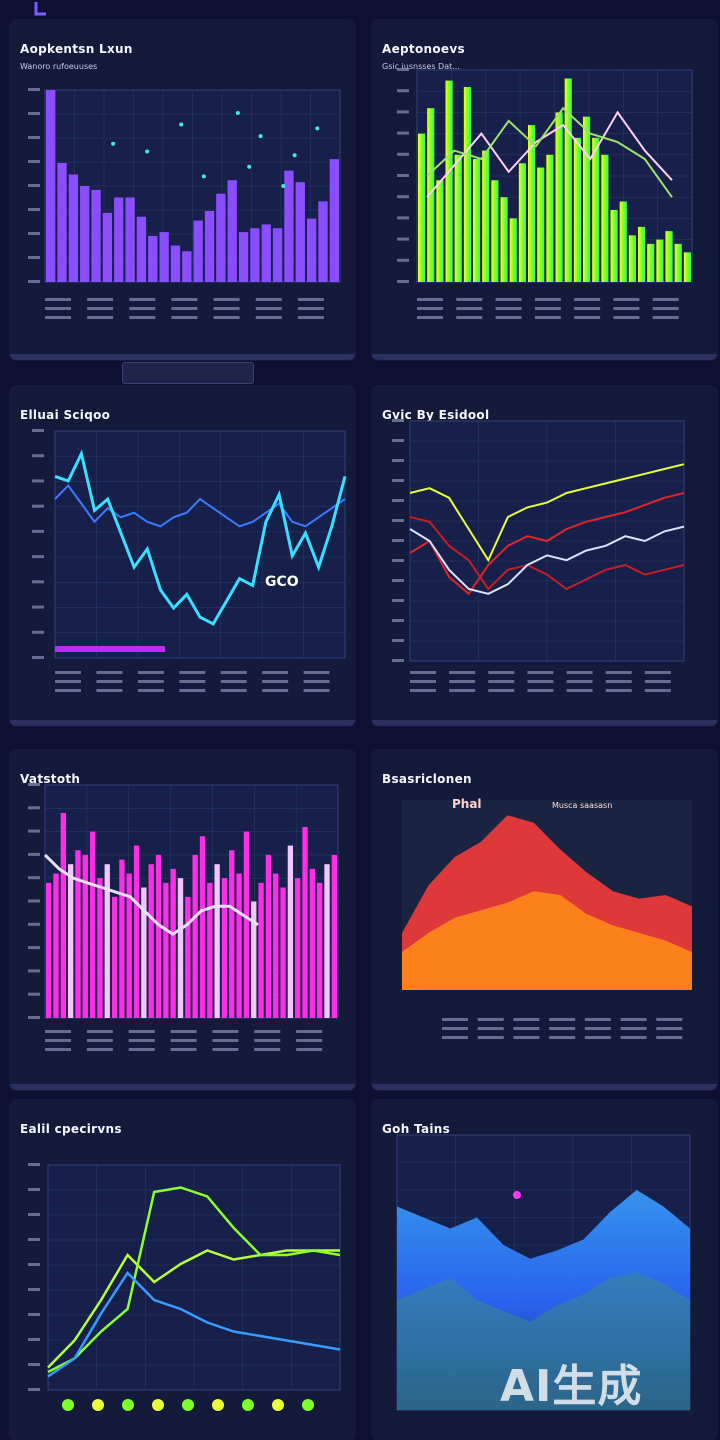 This screenshot has width=720, height=1440. What do you see at coordinates (549, 154) in the screenshot?
I see `series-line-pink` at bounding box center [549, 154].